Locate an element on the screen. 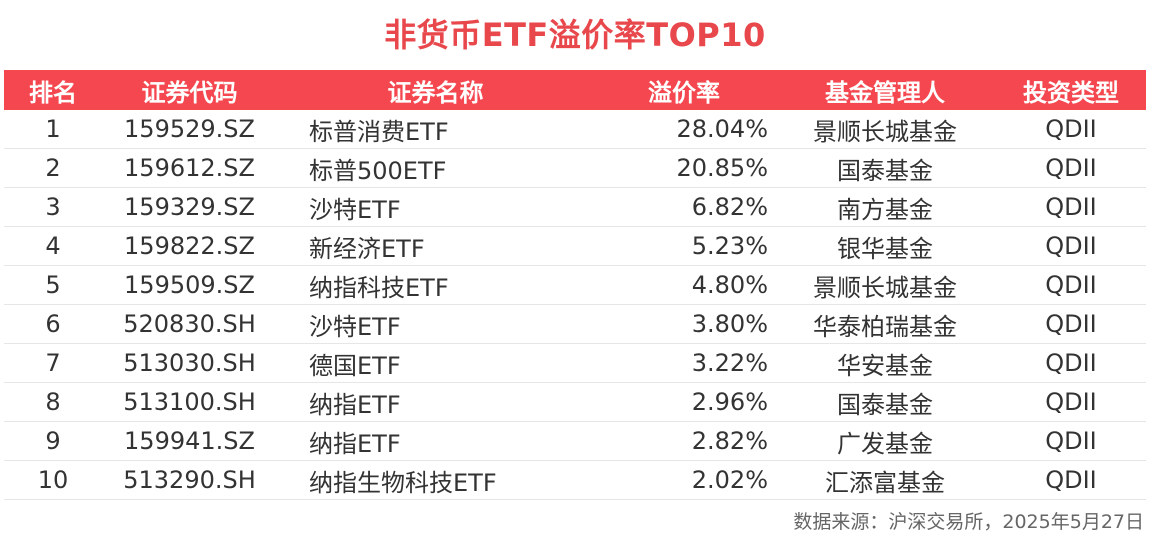 Image resolution: width=1150 pixels, height=540 pixels. cell-premium: 4.80% is located at coordinates (684, 285).